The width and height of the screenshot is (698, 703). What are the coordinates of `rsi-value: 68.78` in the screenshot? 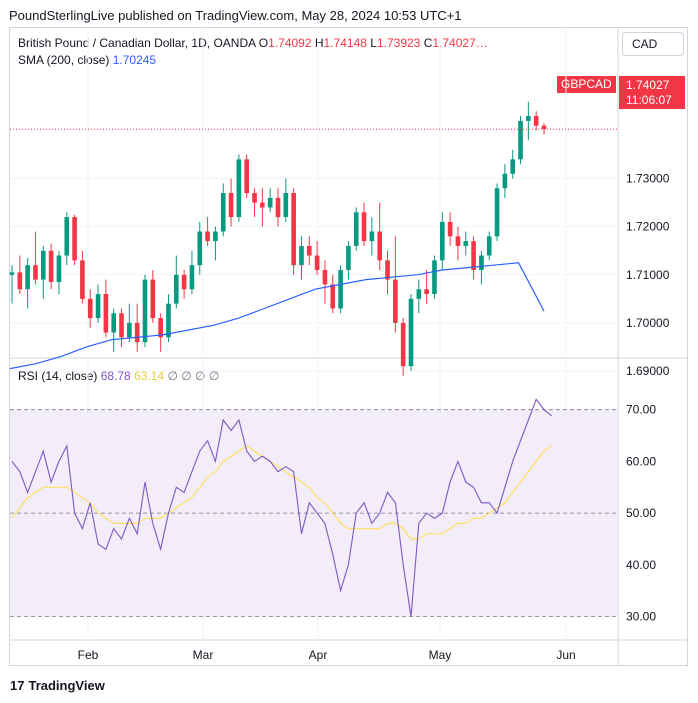 It's located at (115, 376).